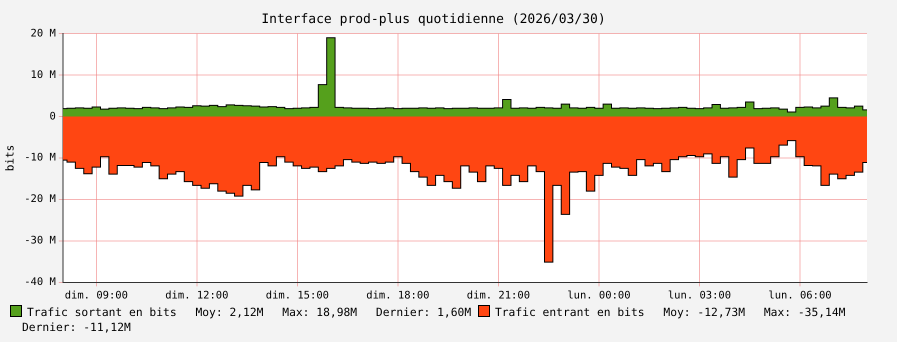 The width and height of the screenshot is (897, 342). What do you see at coordinates (805, 312) in the screenshot?
I see `text: Max: -35,14M` at bounding box center [805, 312].